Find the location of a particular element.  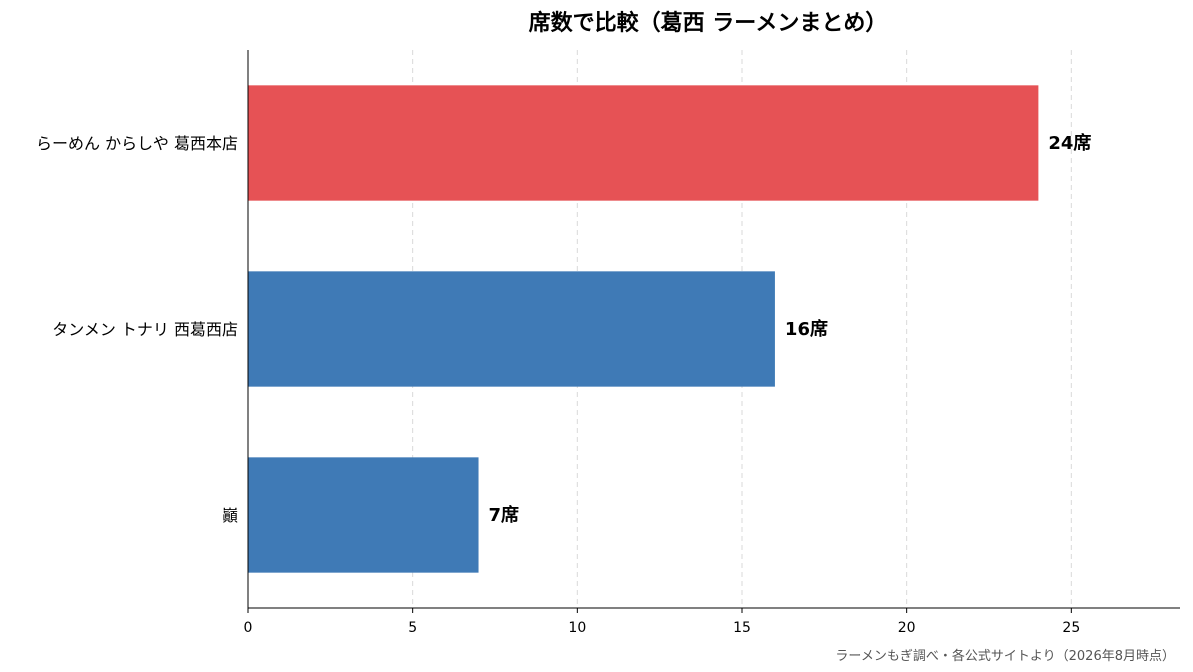

category-label: 巓 is located at coordinates (230, 515).